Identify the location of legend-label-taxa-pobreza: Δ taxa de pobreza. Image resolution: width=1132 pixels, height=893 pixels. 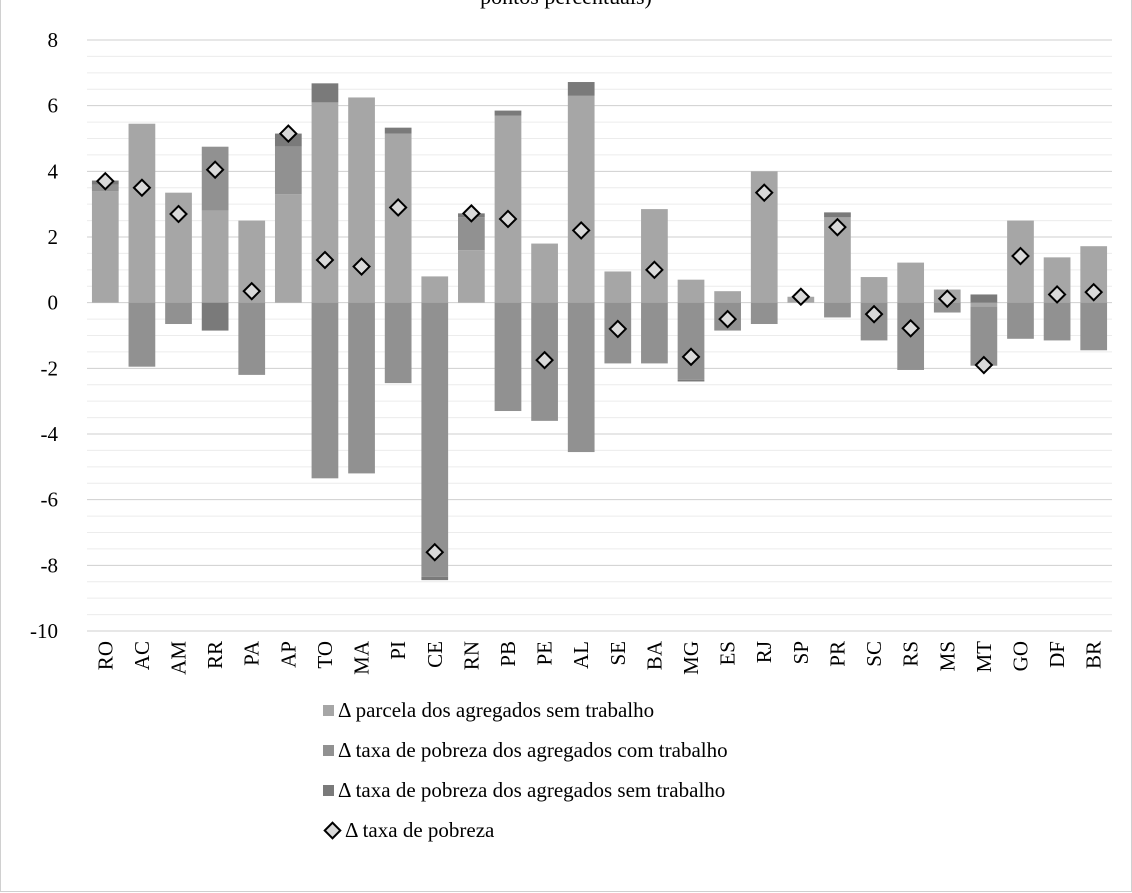
(419, 830).